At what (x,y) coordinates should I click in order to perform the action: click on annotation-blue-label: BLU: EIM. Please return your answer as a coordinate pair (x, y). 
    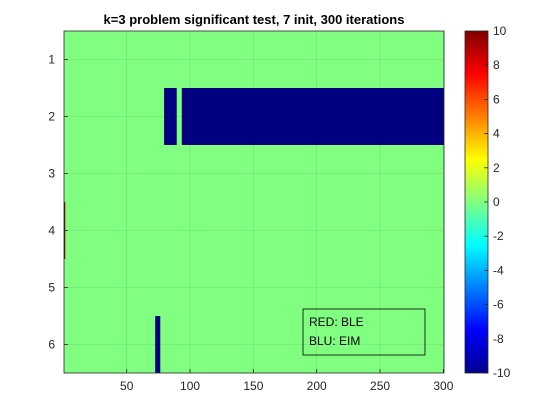
    Looking at the image, I should click on (334, 341).